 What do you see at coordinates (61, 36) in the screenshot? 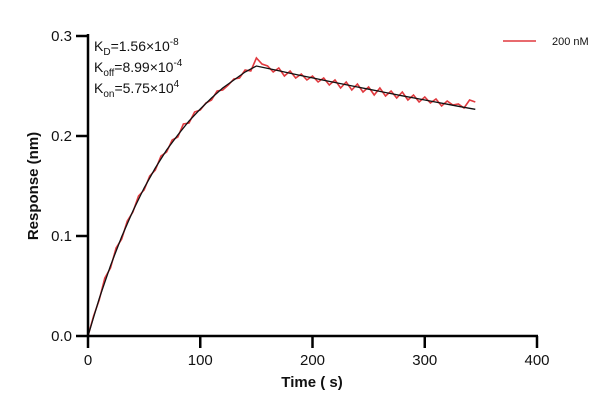
I see `y-tick-label: 0.3` at bounding box center [61, 36].